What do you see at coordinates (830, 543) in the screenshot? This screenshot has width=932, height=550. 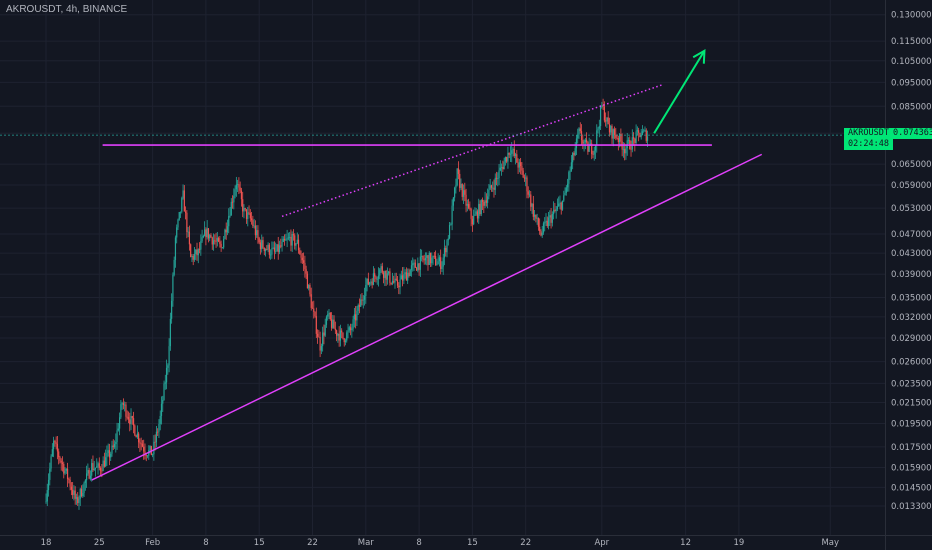 I see `x-tick-label: May` at bounding box center [830, 543].